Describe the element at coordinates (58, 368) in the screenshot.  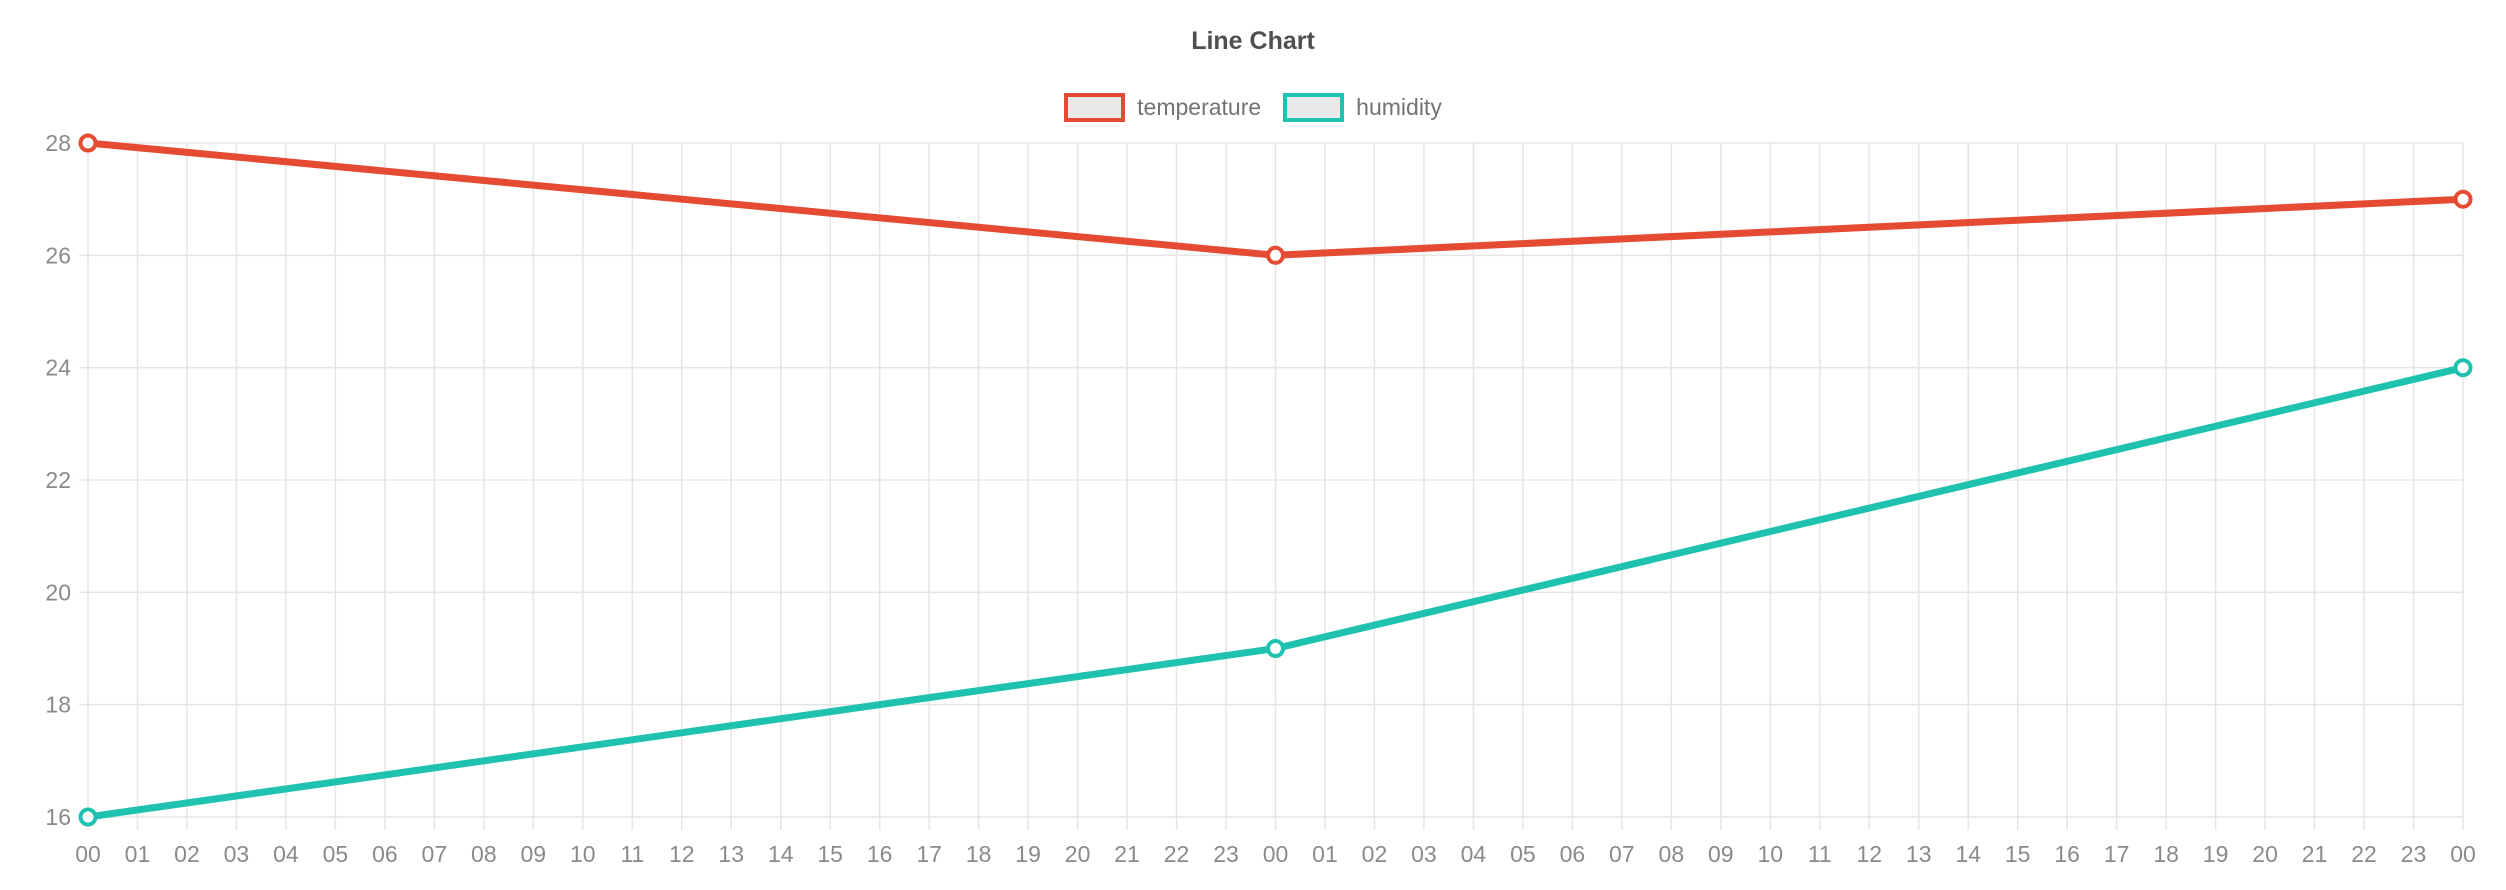
I see `y-tick-label: 24` at that location.